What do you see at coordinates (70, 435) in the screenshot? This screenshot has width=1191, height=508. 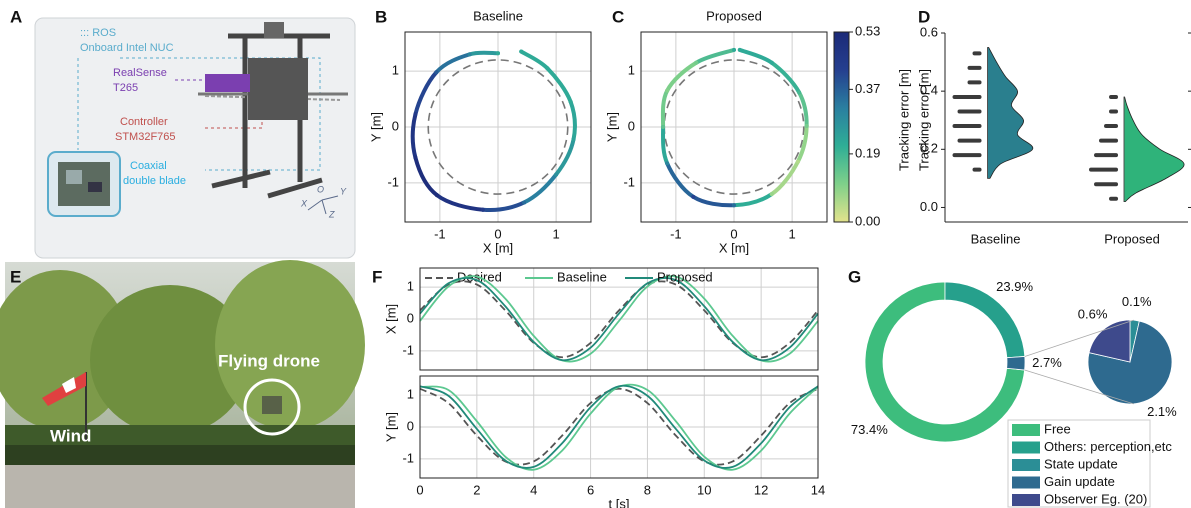 I see `photo-label: Wind` at bounding box center [70, 435].